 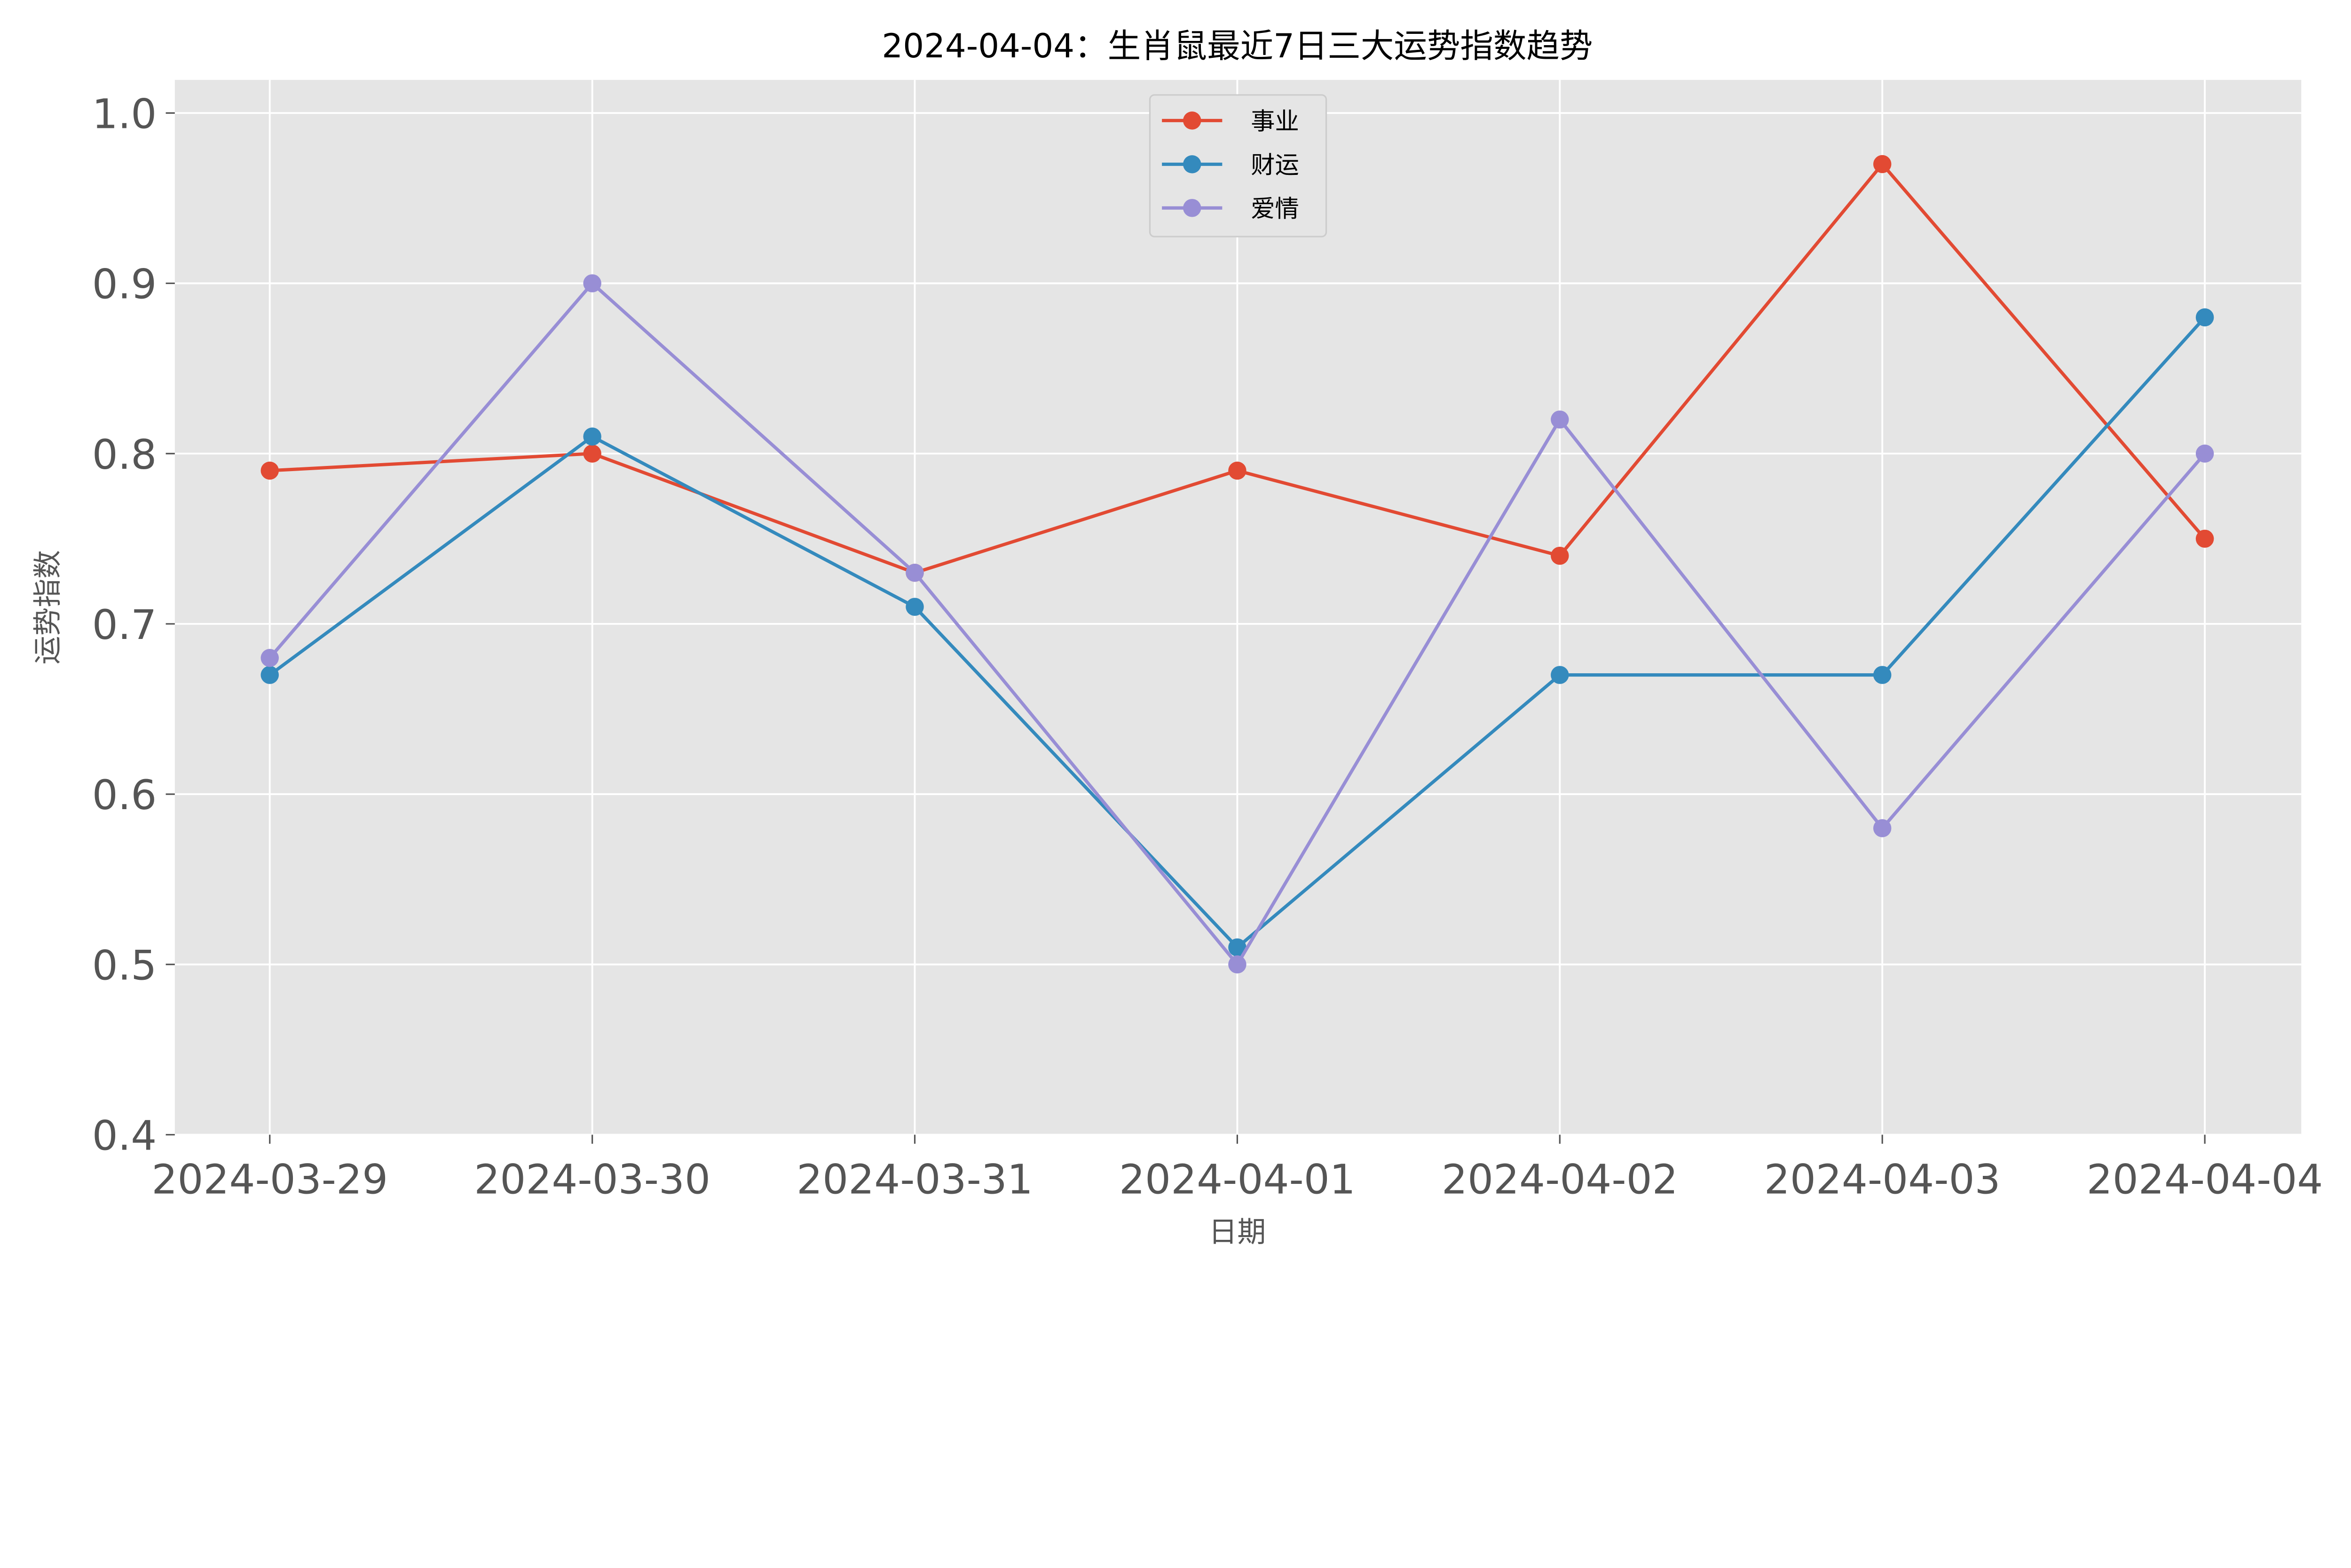 What do you see at coordinates (1560, 1180) in the screenshot?
I see `x-tick-label: 2024-04-02` at bounding box center [1560, 1180].